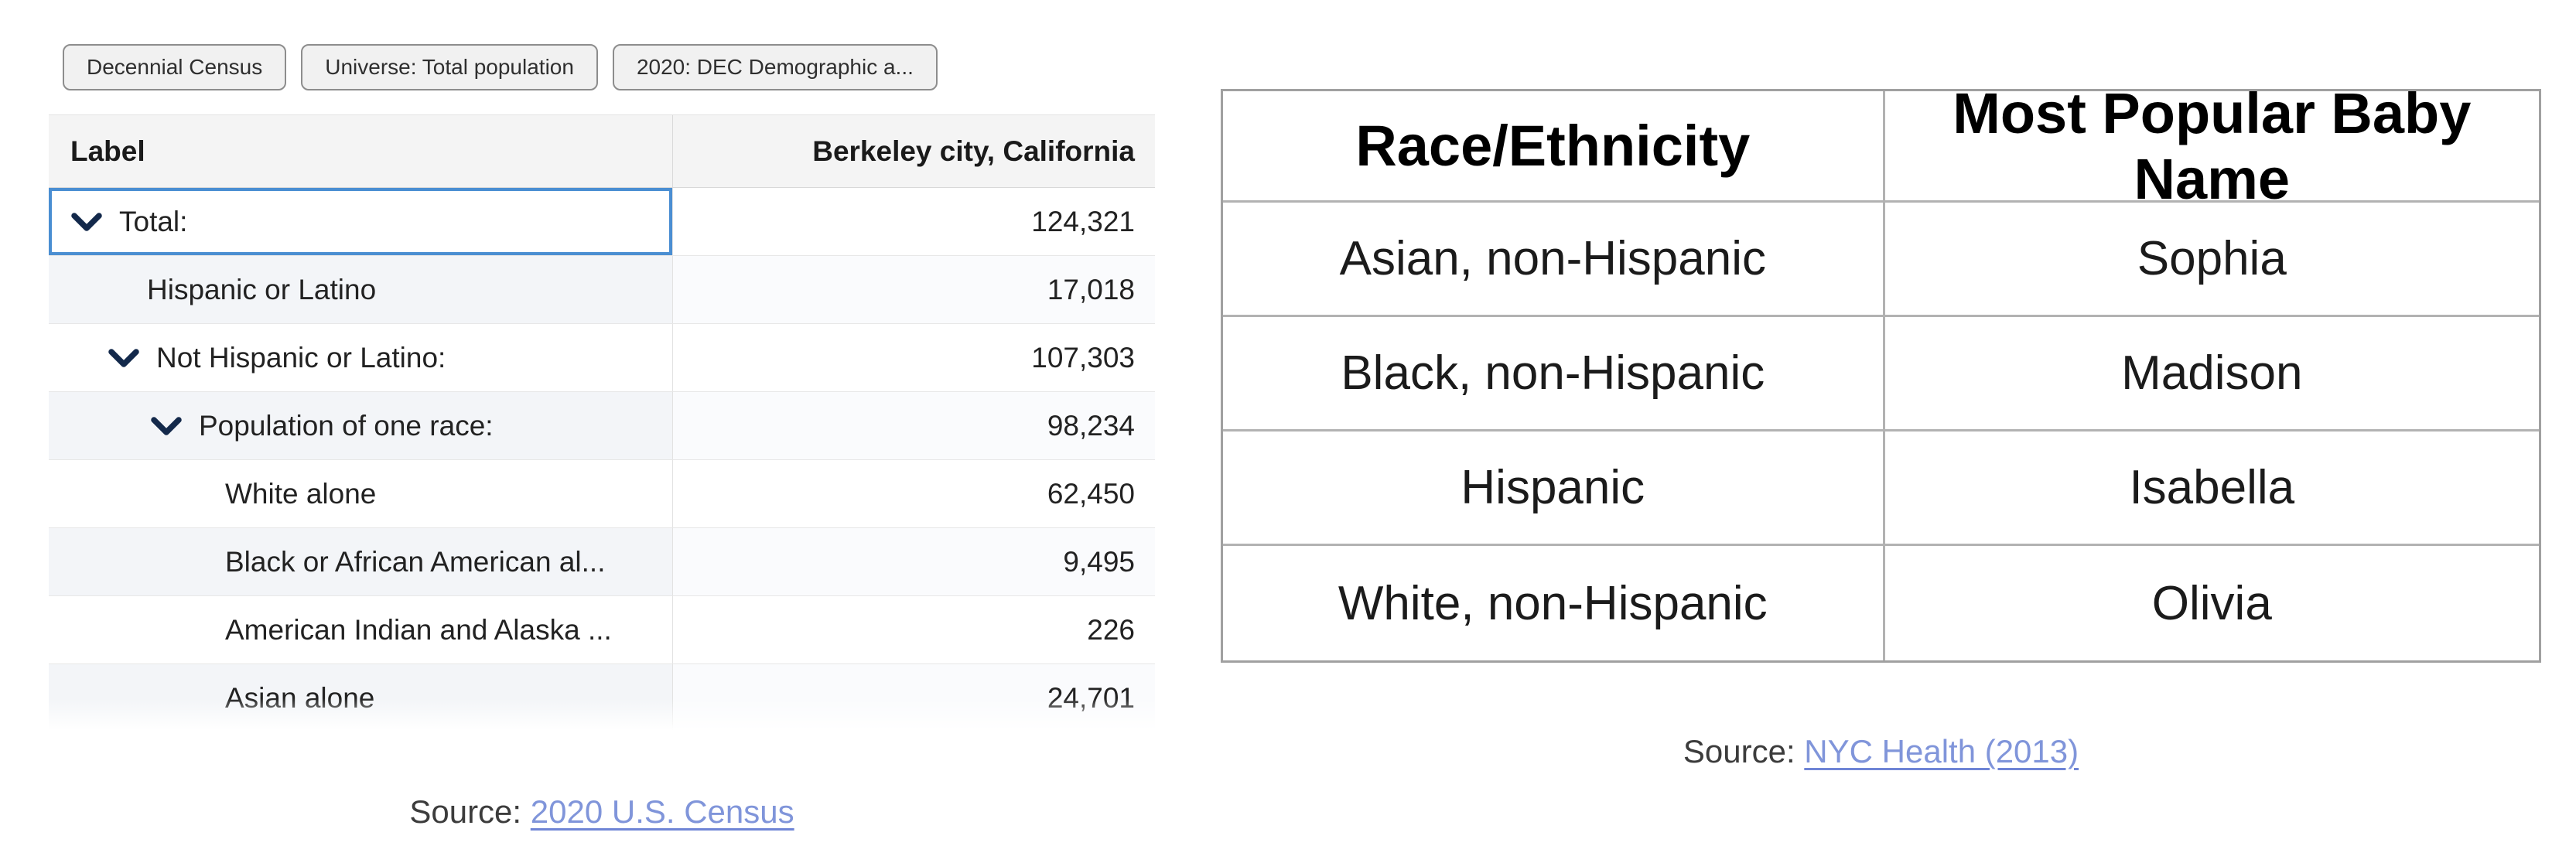  What do you see at coordinates (346, 426) in the screenshot?
I see `row-label: Population of one race:` at bounding box center [346, 426].